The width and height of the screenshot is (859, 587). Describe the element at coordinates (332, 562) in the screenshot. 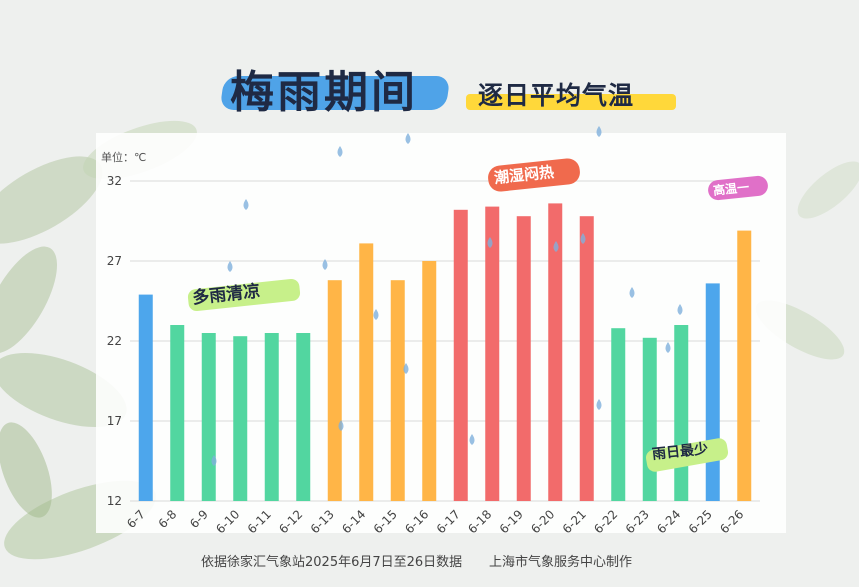

I see `footer-source: 依据徐家汇气象站2025年6月7日至26日数据` at that location.